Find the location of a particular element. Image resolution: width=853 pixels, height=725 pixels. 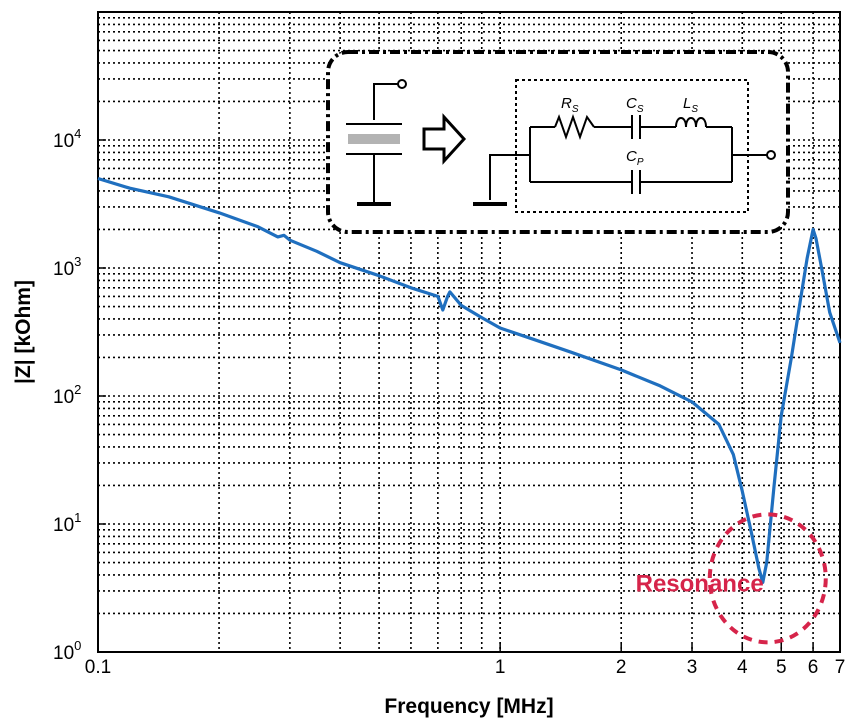

x-tick-label: 7 is located at coordinates (840, 667).